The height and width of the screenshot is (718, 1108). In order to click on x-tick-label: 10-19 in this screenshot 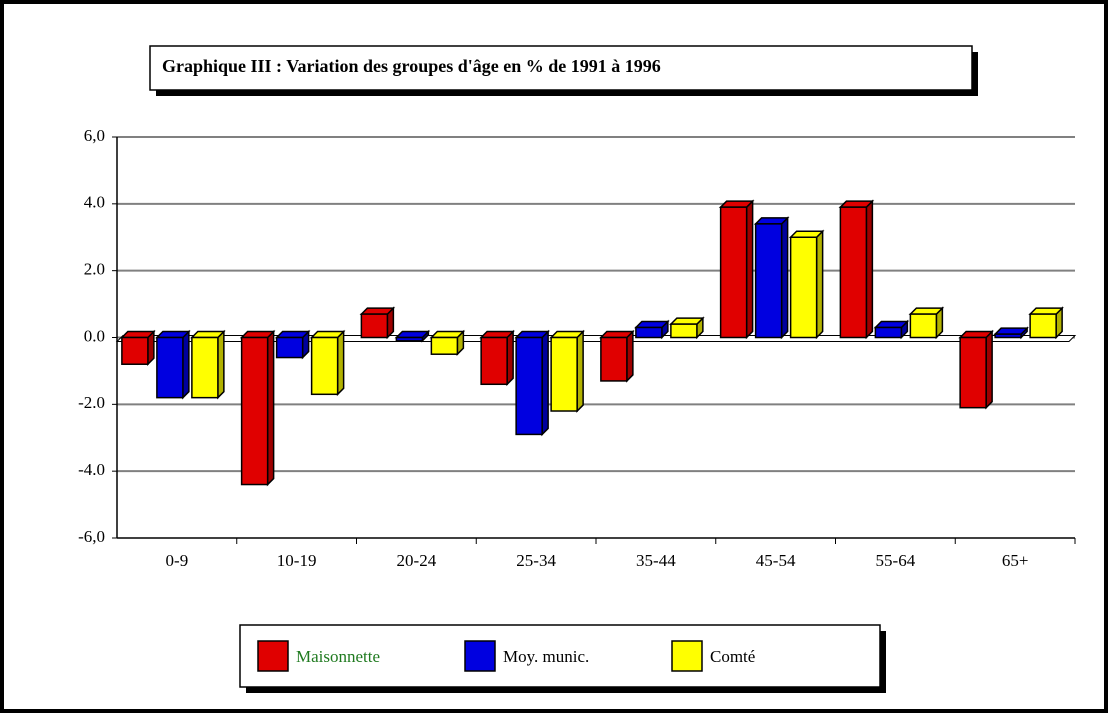, I will do `click(297, 560)`.